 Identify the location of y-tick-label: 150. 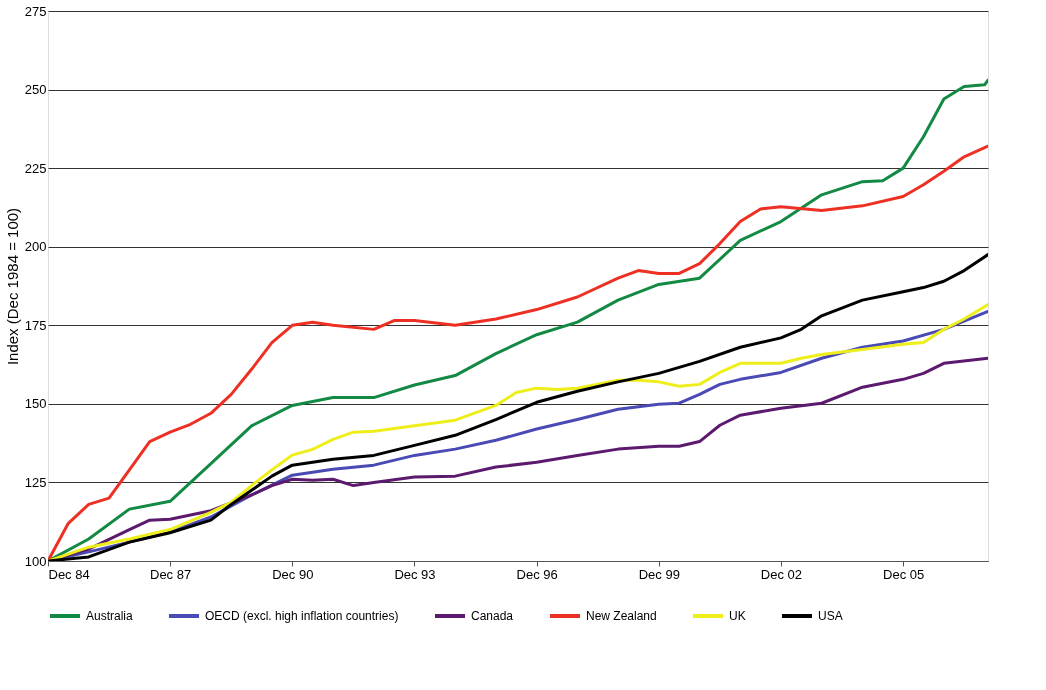
(35, 404).